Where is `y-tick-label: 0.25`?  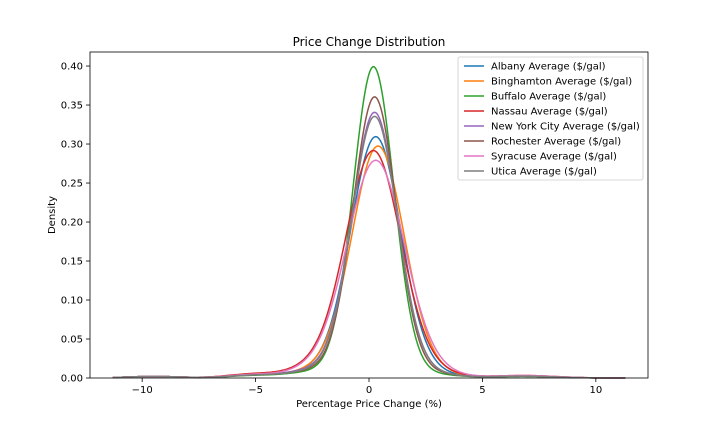
y-tick-label: 0.25 is located at coordinates (72, 184).